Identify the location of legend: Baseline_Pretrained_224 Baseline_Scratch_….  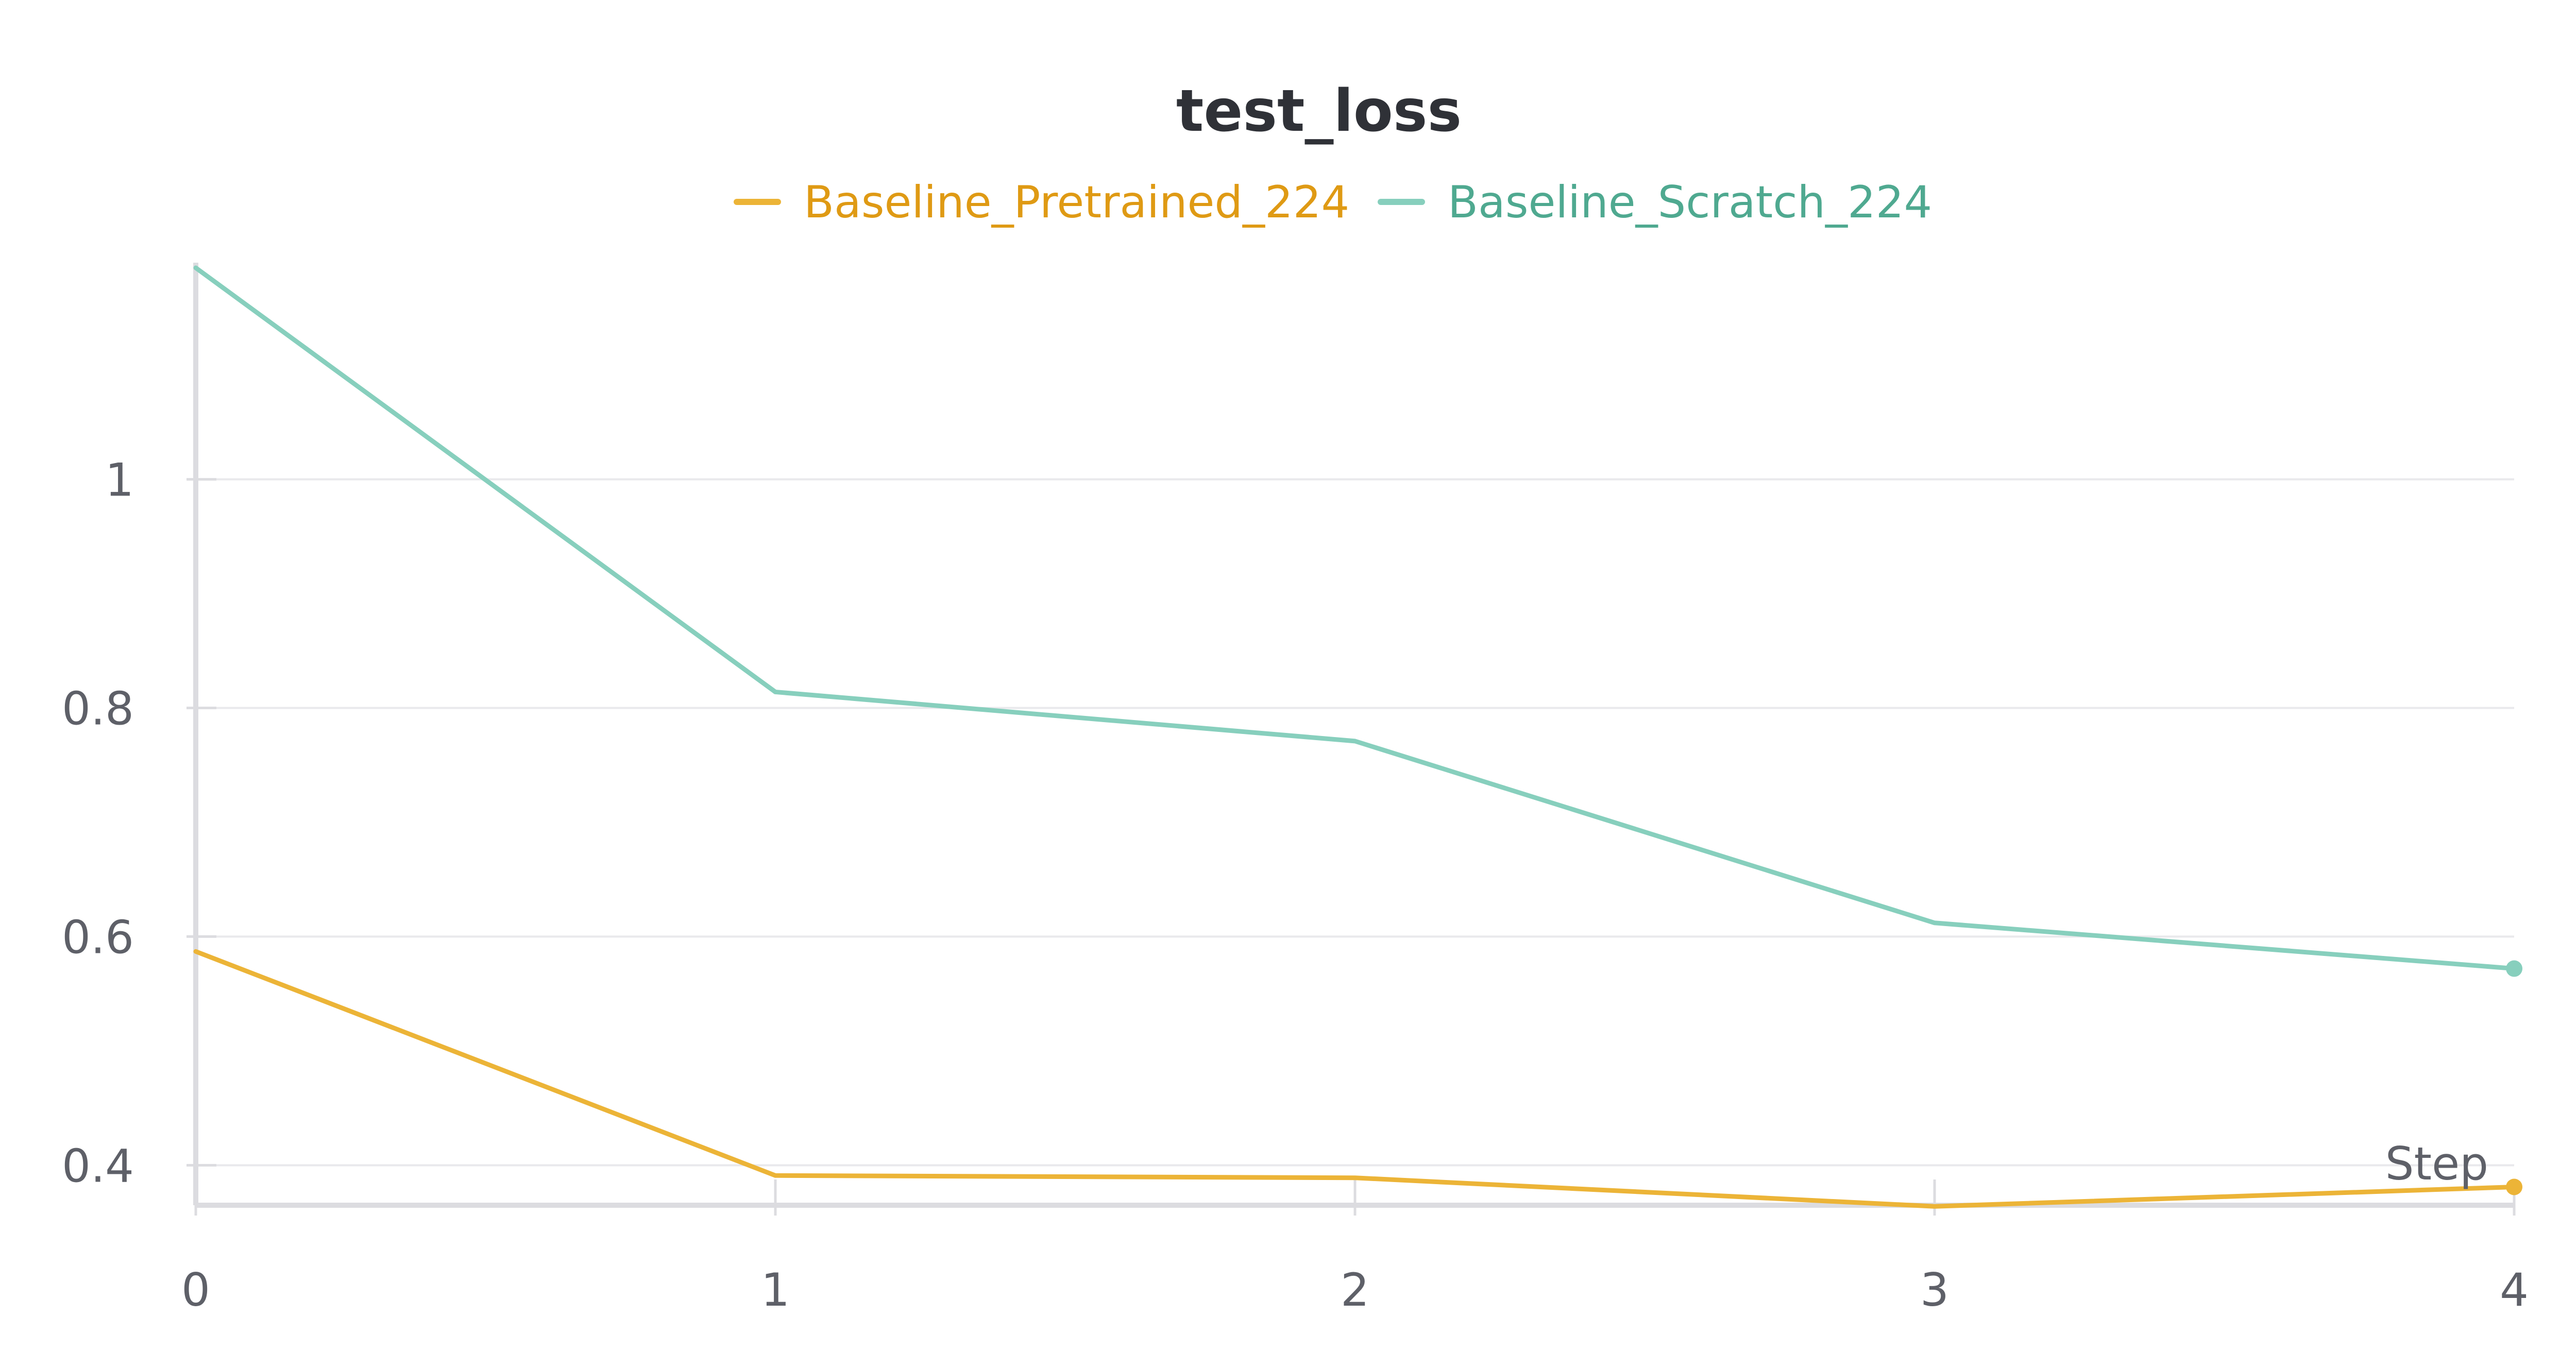
(1333, 202).